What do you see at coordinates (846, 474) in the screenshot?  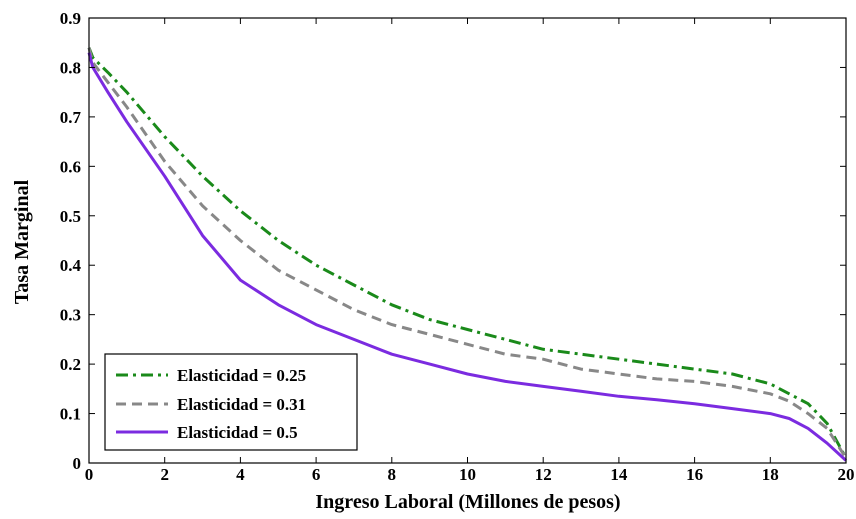 I see `x-tick-label: 20` at bounding box center [846, 474].